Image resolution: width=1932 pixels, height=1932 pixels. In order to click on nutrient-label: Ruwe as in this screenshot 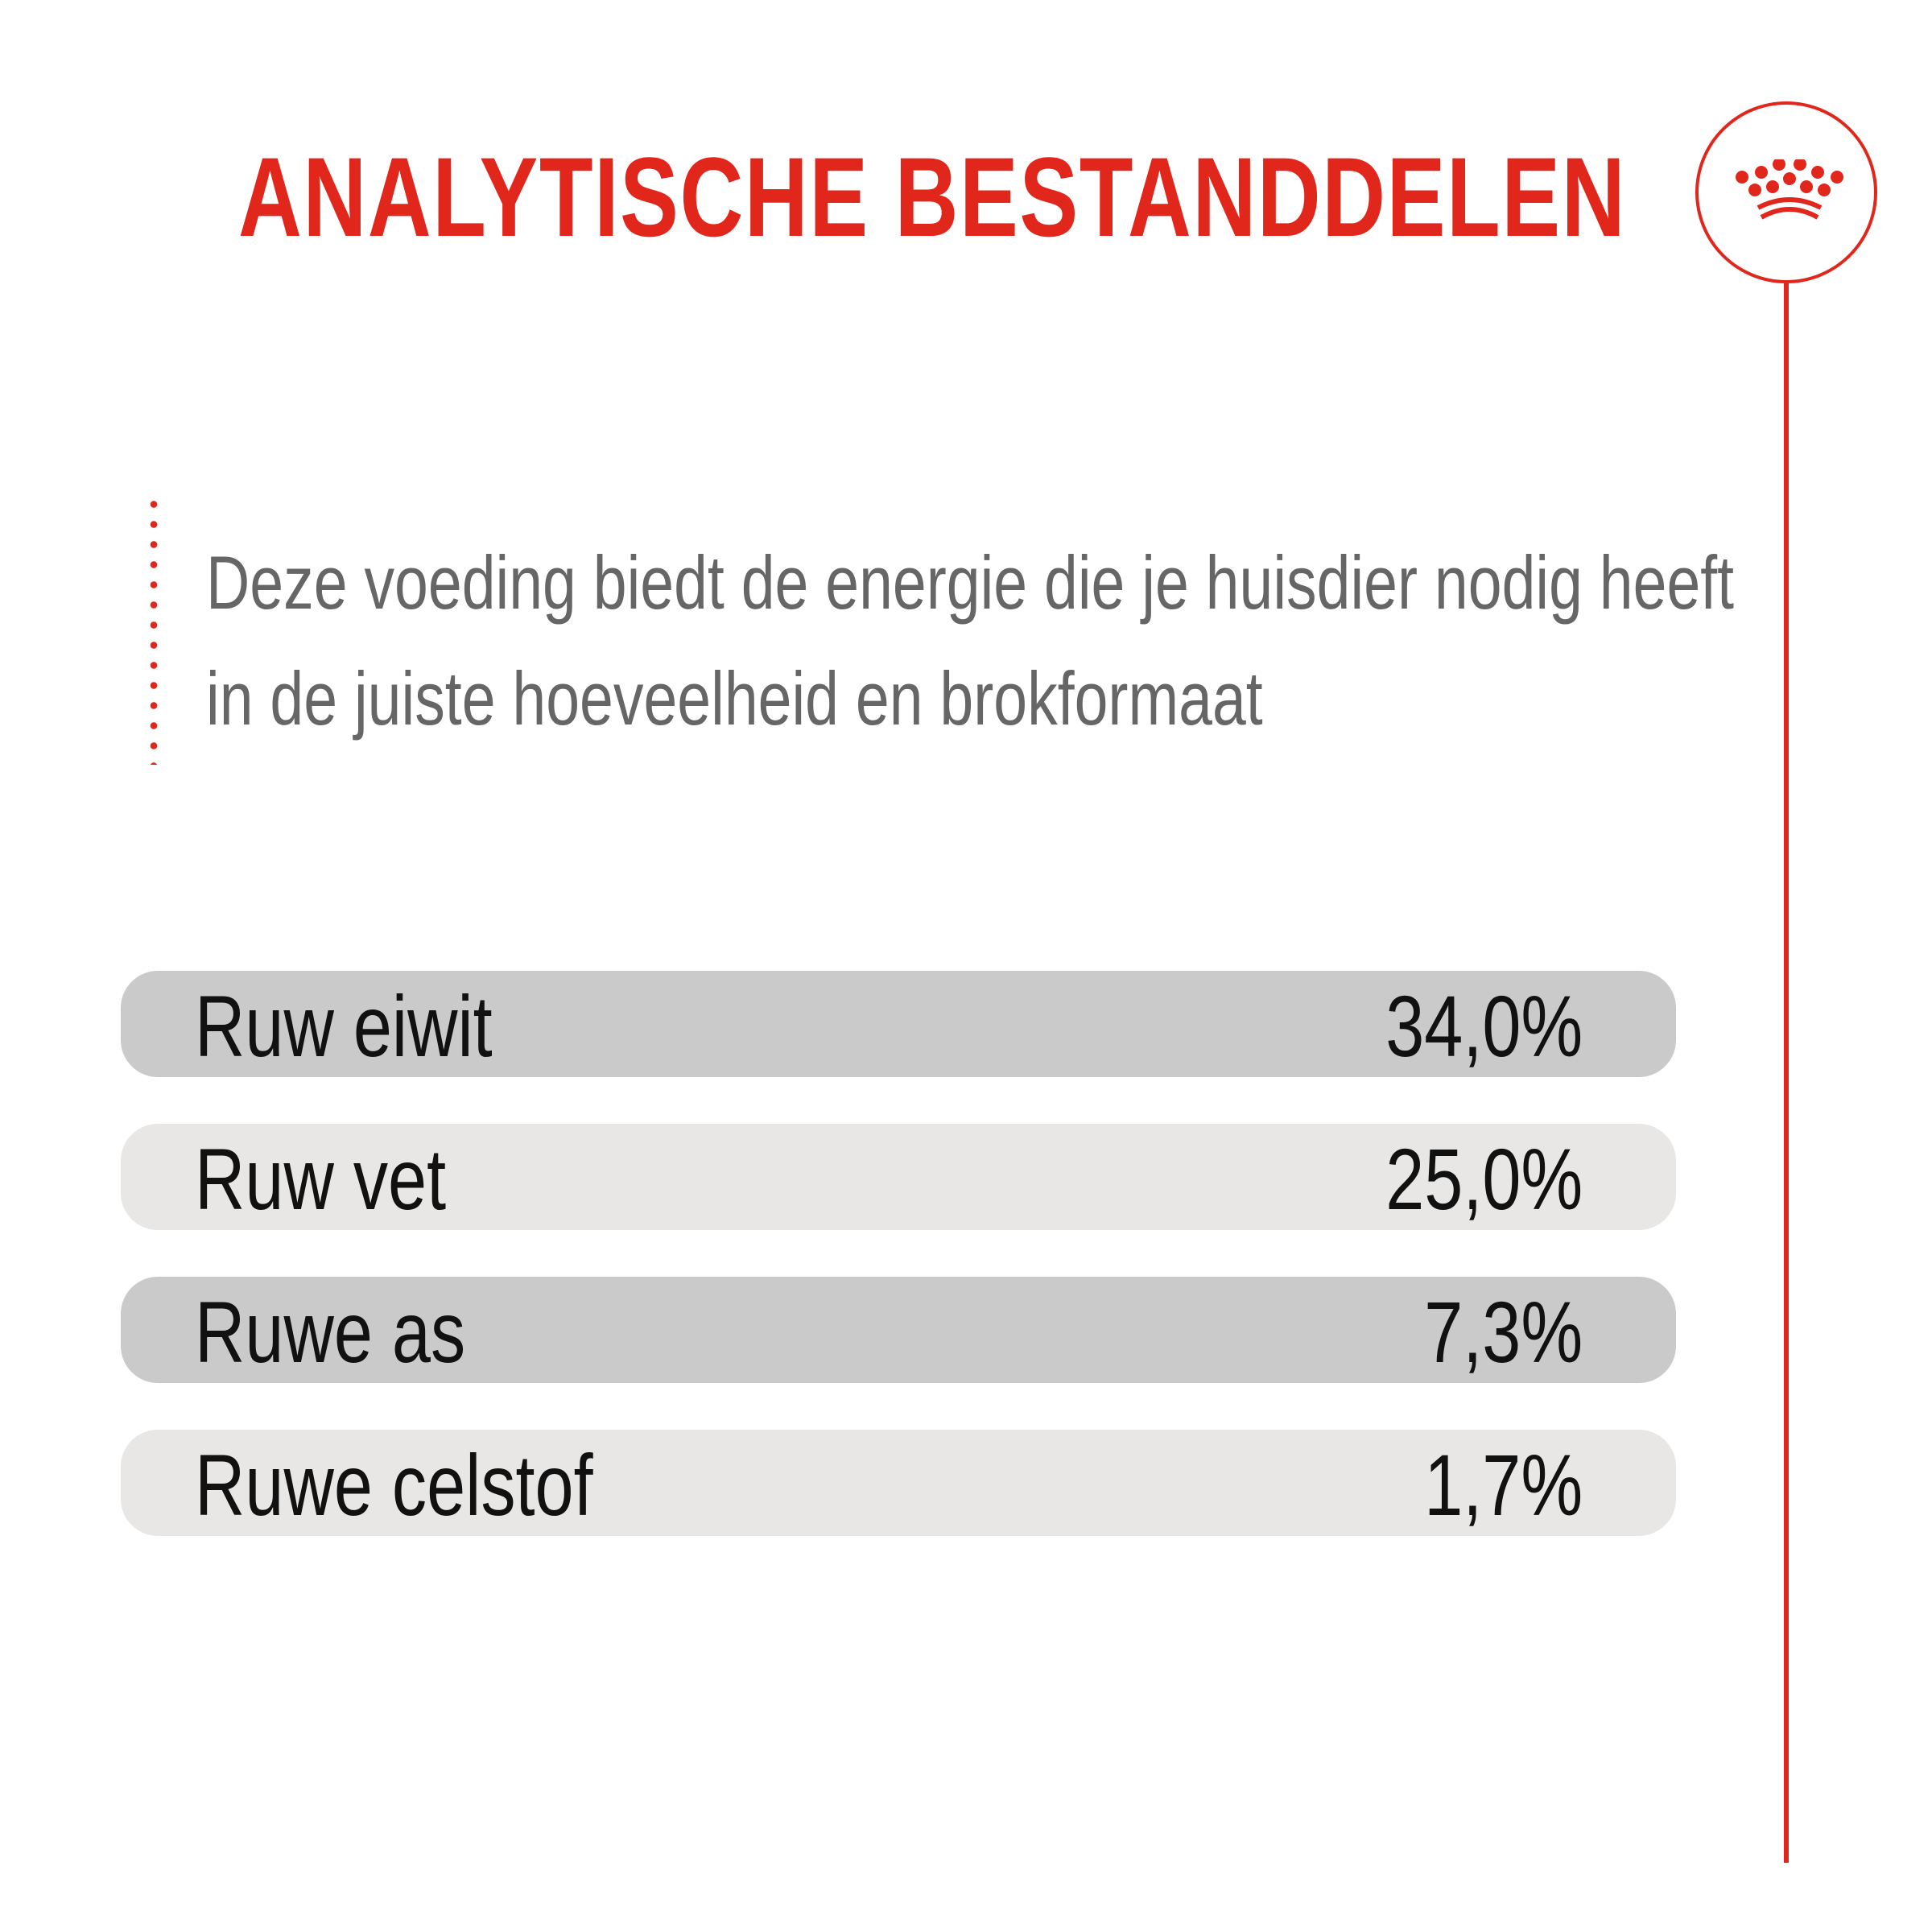, I will do `click(330, 1332)`.